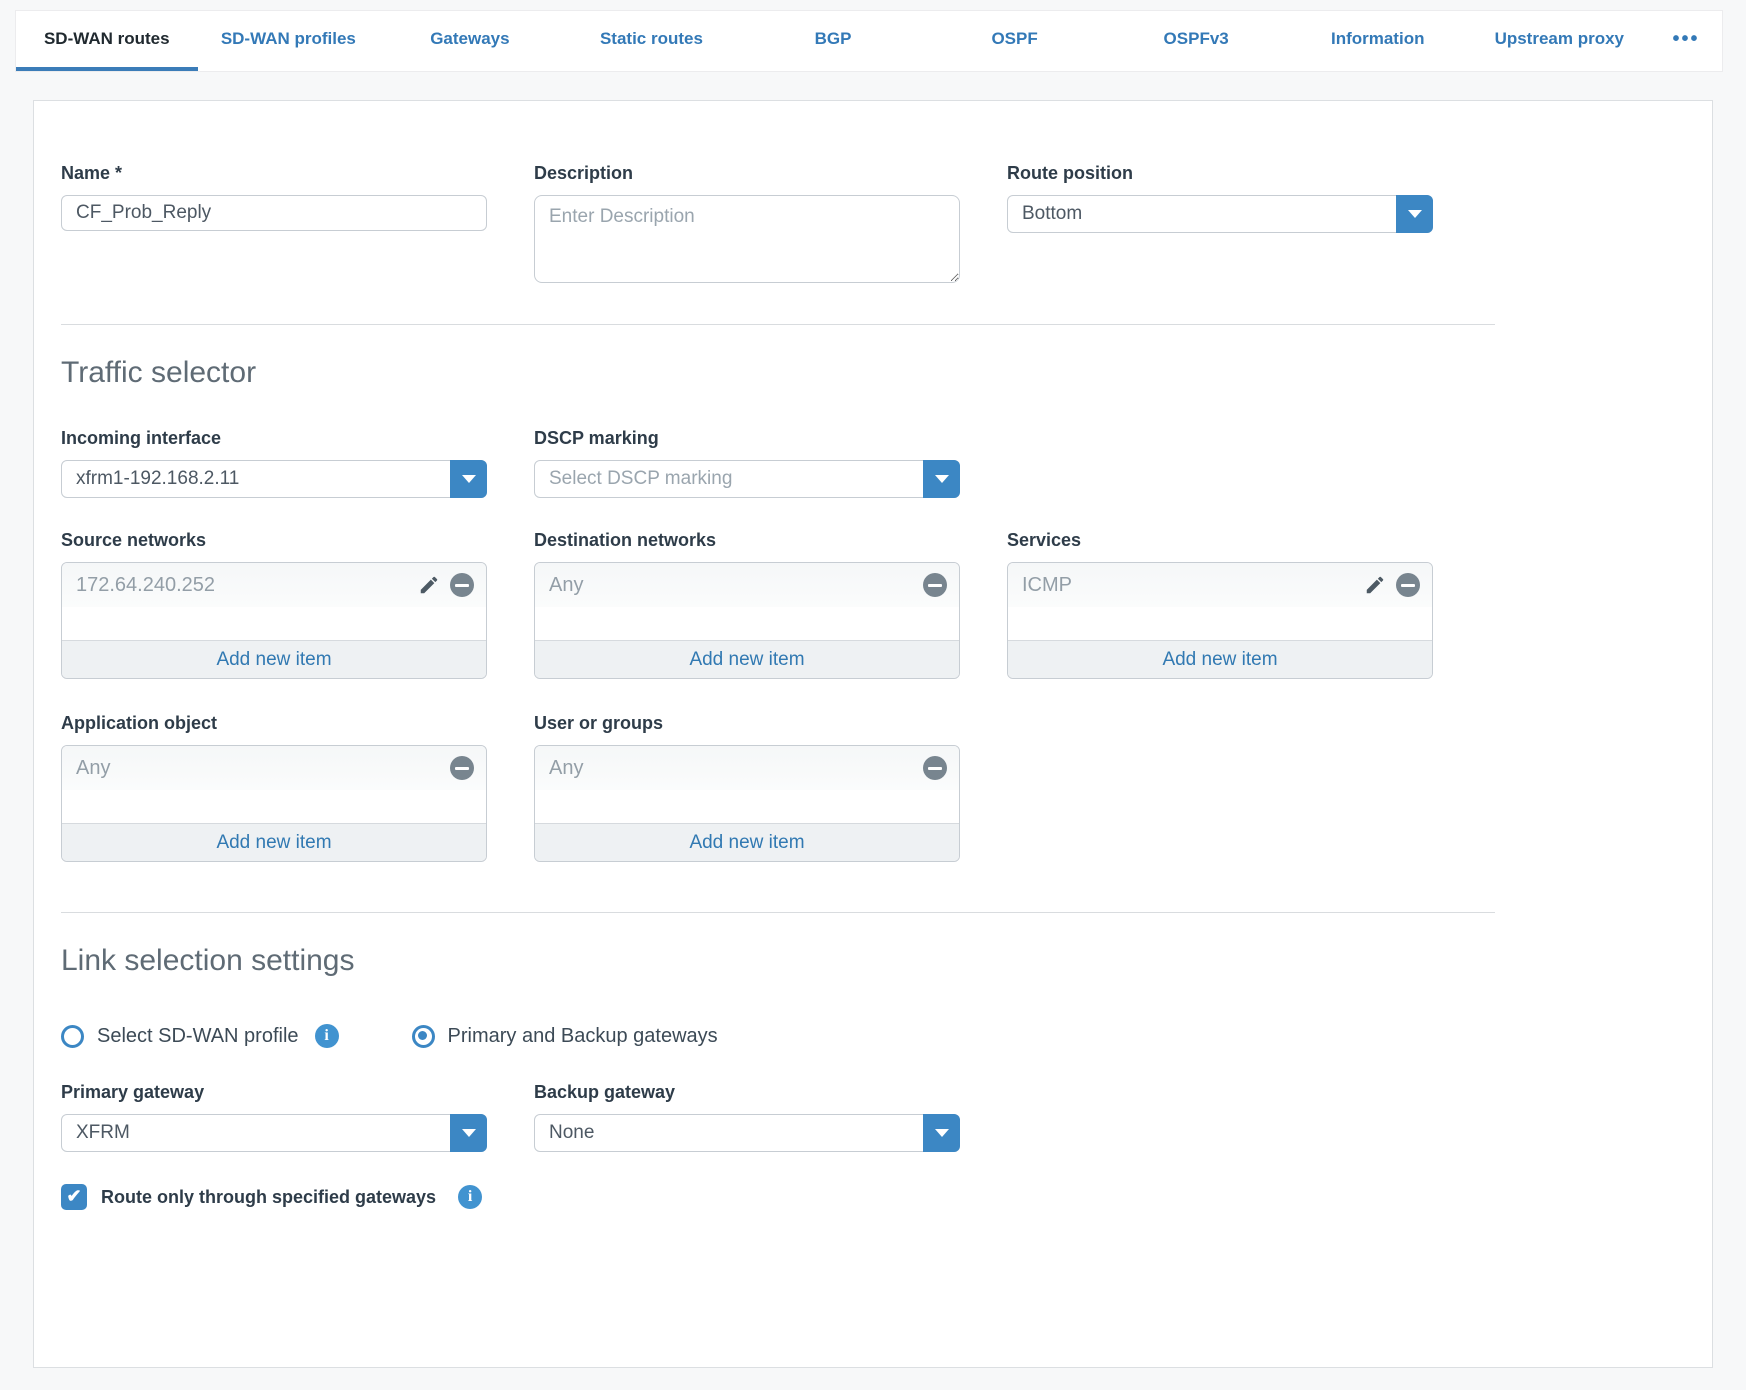 This screenshot has height=1390, width=1746. Describe the element at coordinates (470, 38) in the screenshot. I see `tab-label: Gateways` at that location.